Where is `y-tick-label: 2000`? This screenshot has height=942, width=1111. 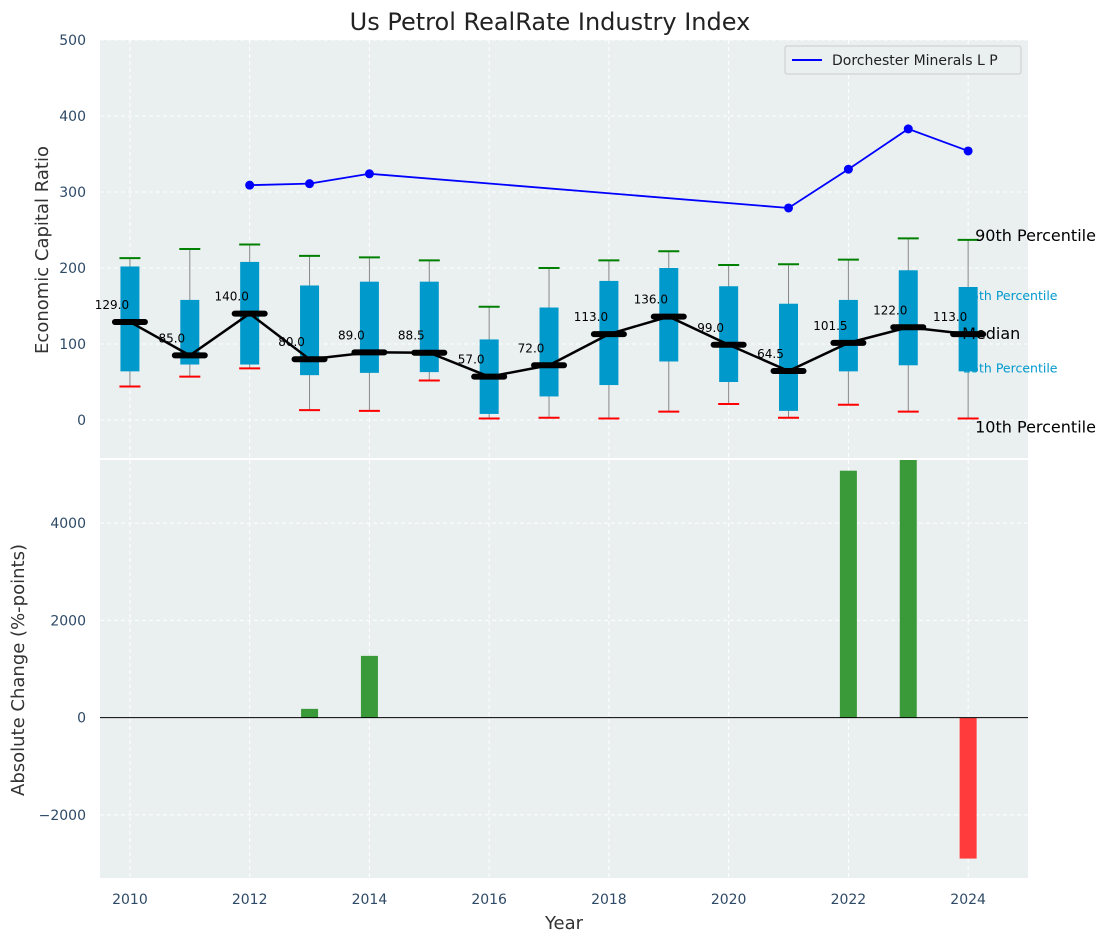
y-tick-label: 2000 is located at coordinates (68, 621).